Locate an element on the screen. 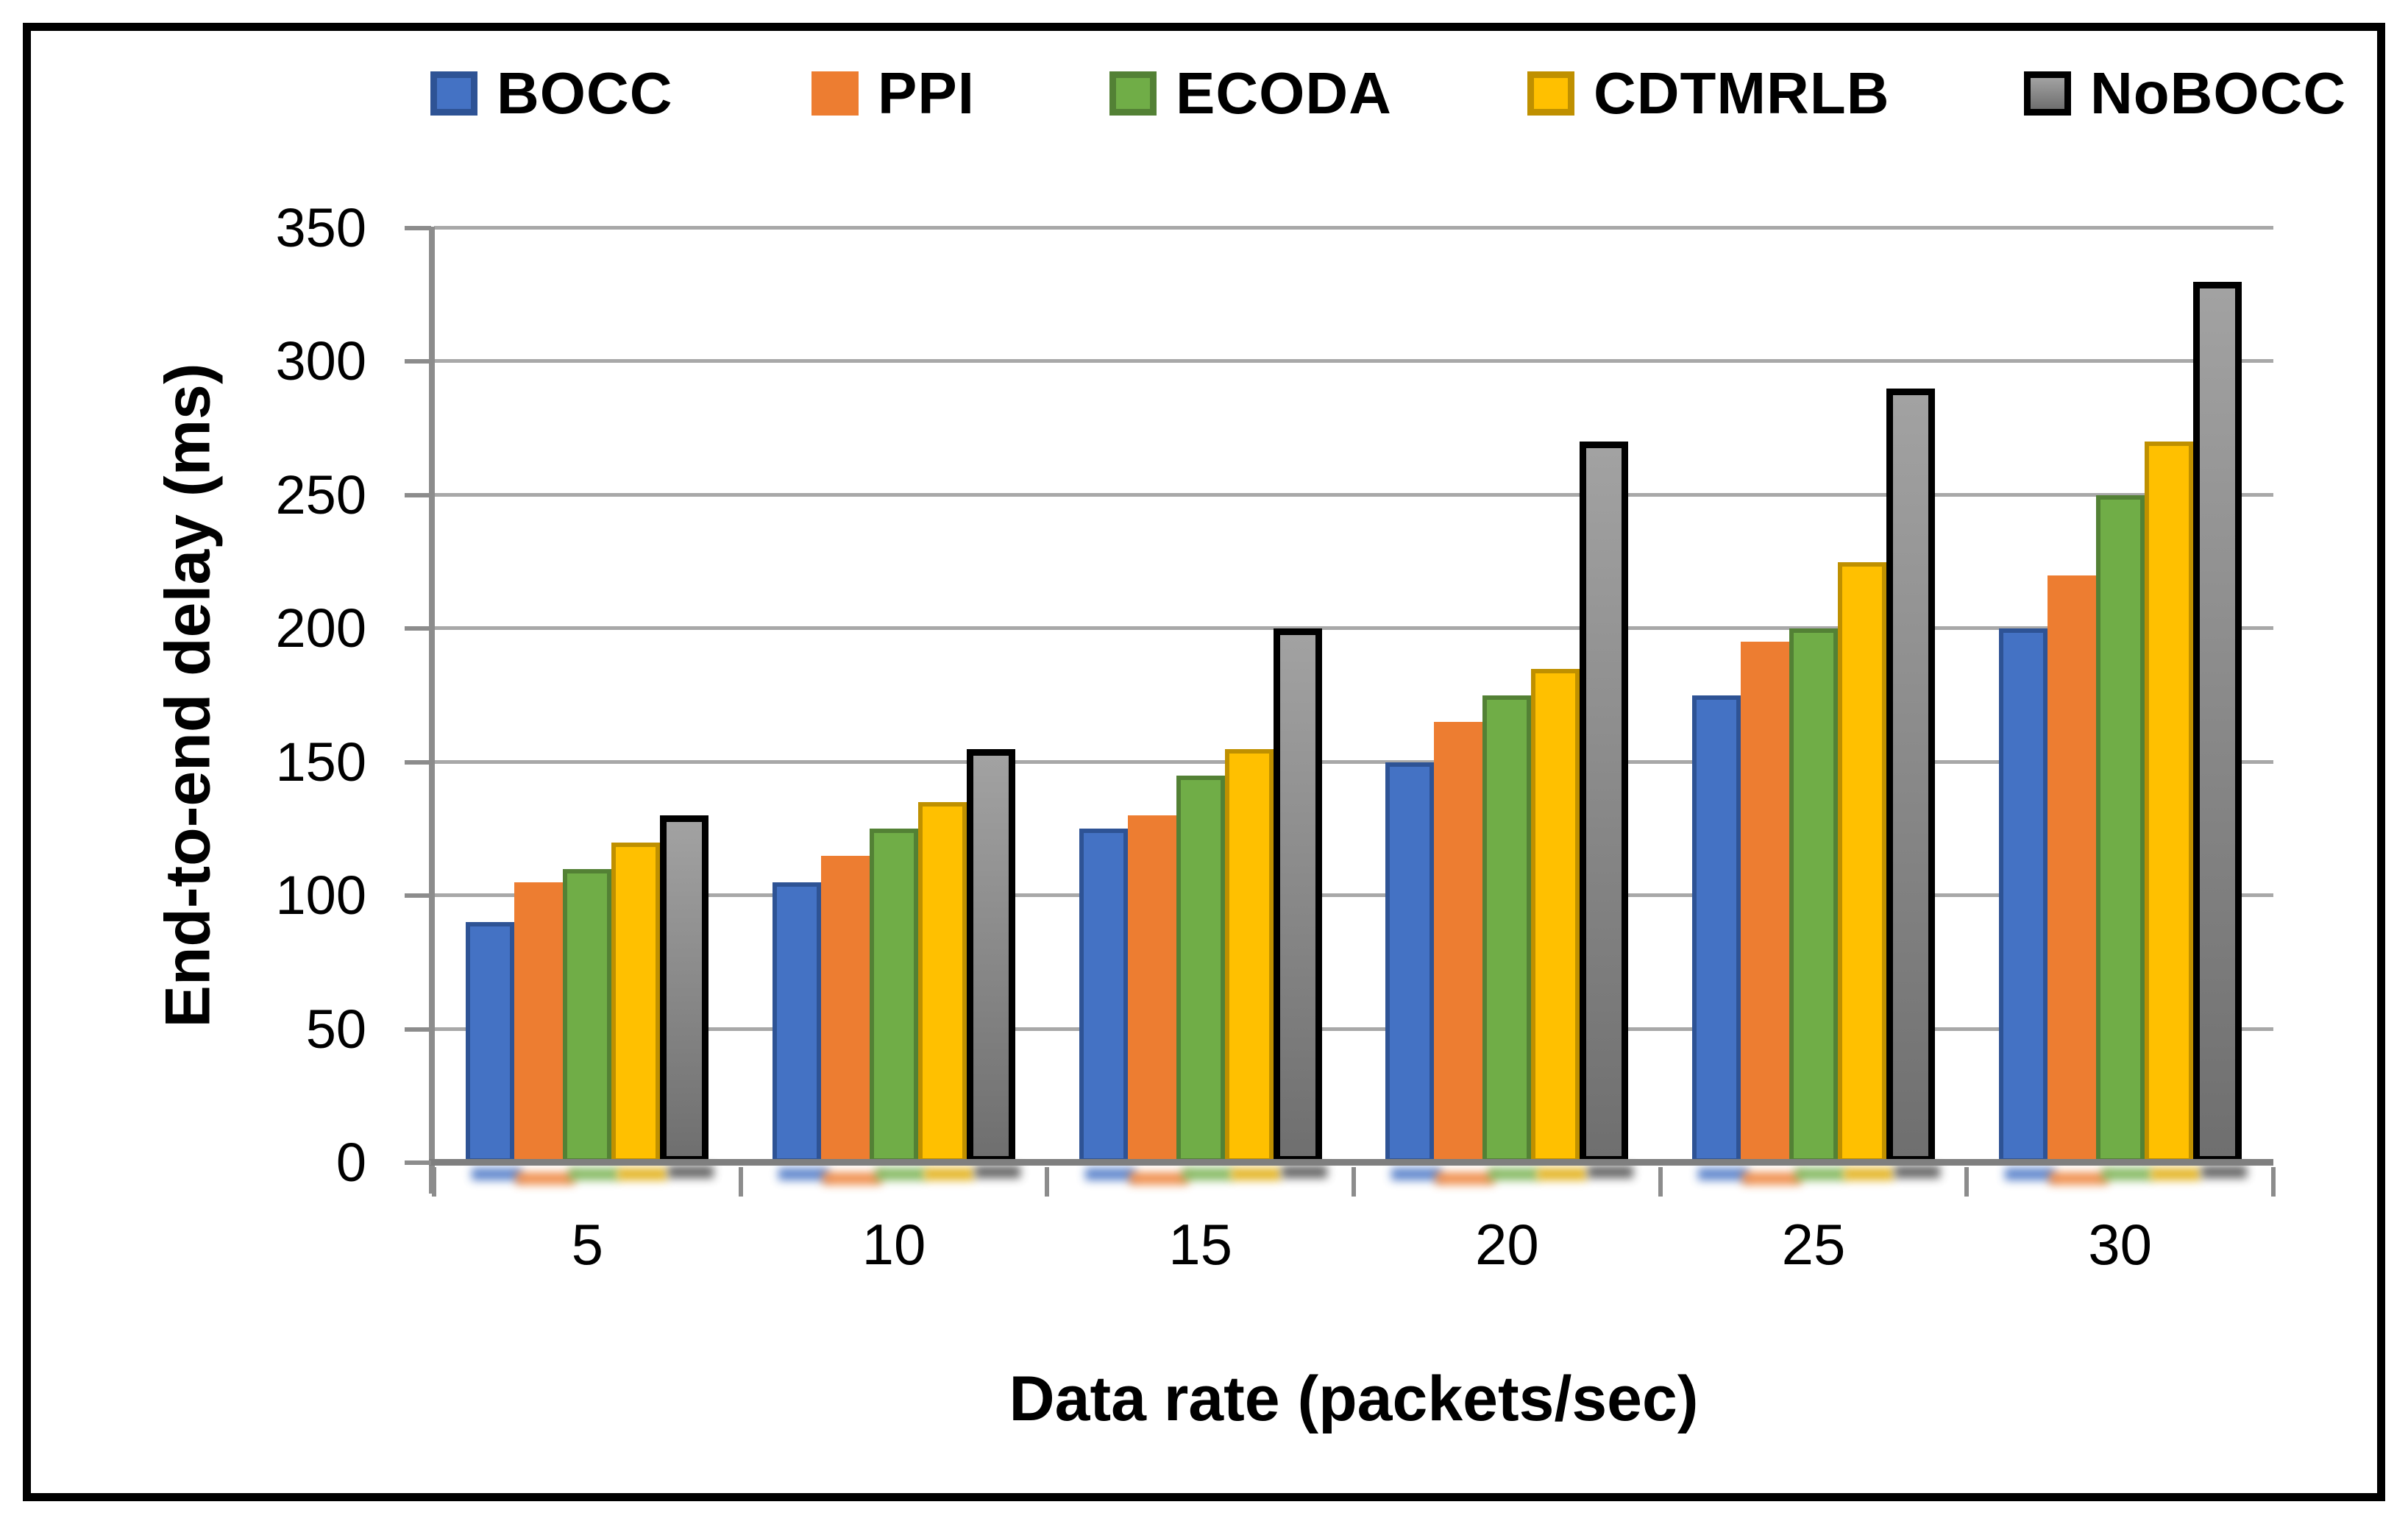 This screenshot has height=1524, width=2408. legend-label-ppi: PPI is located at coordinates (926, 93).